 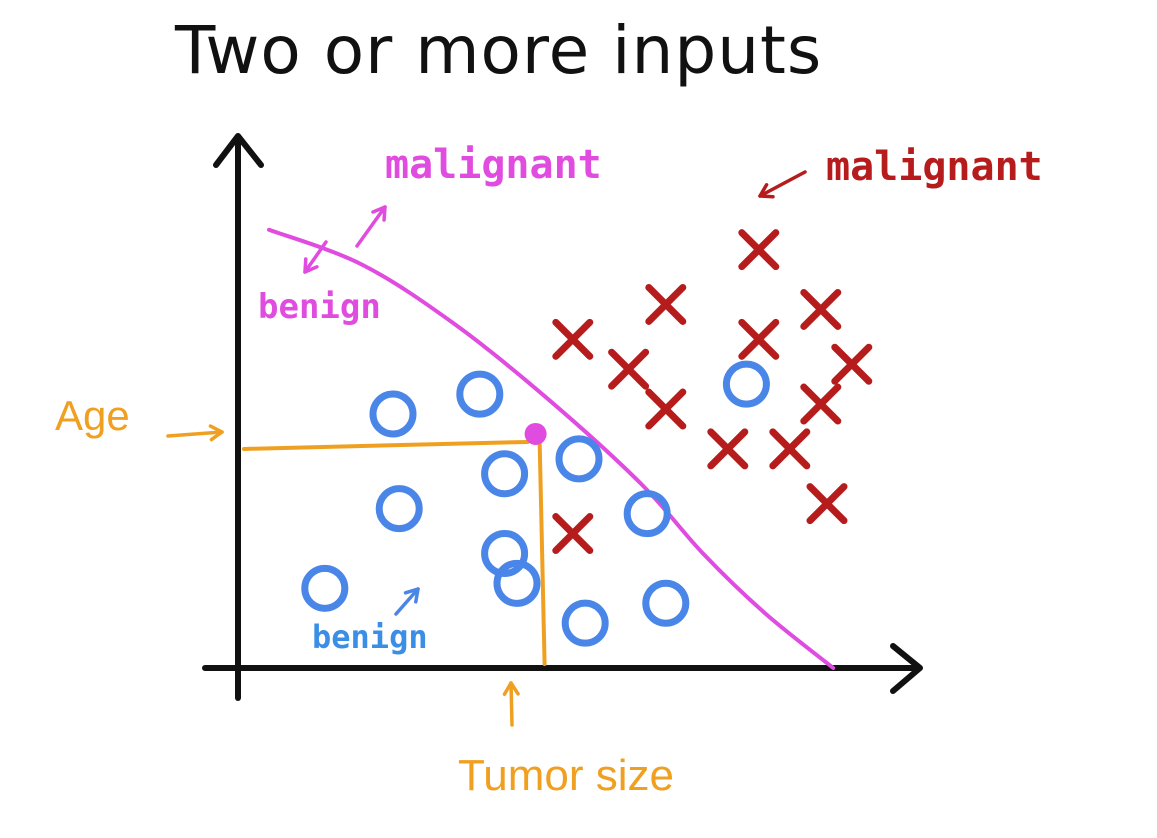 What do you see at coordinates (542, 551) in the screenshot?
I see `tumor-size-guide-line` at bounding box center [542, 551].